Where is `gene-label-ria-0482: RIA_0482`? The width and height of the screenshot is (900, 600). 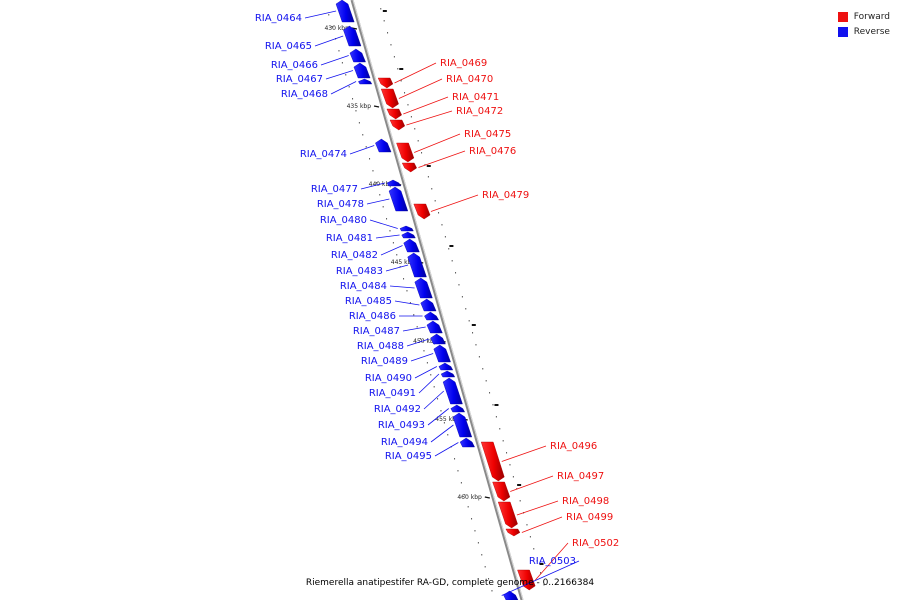
gene-label-ria-0482: RIA_0482 is located at coordinates (354, 255).